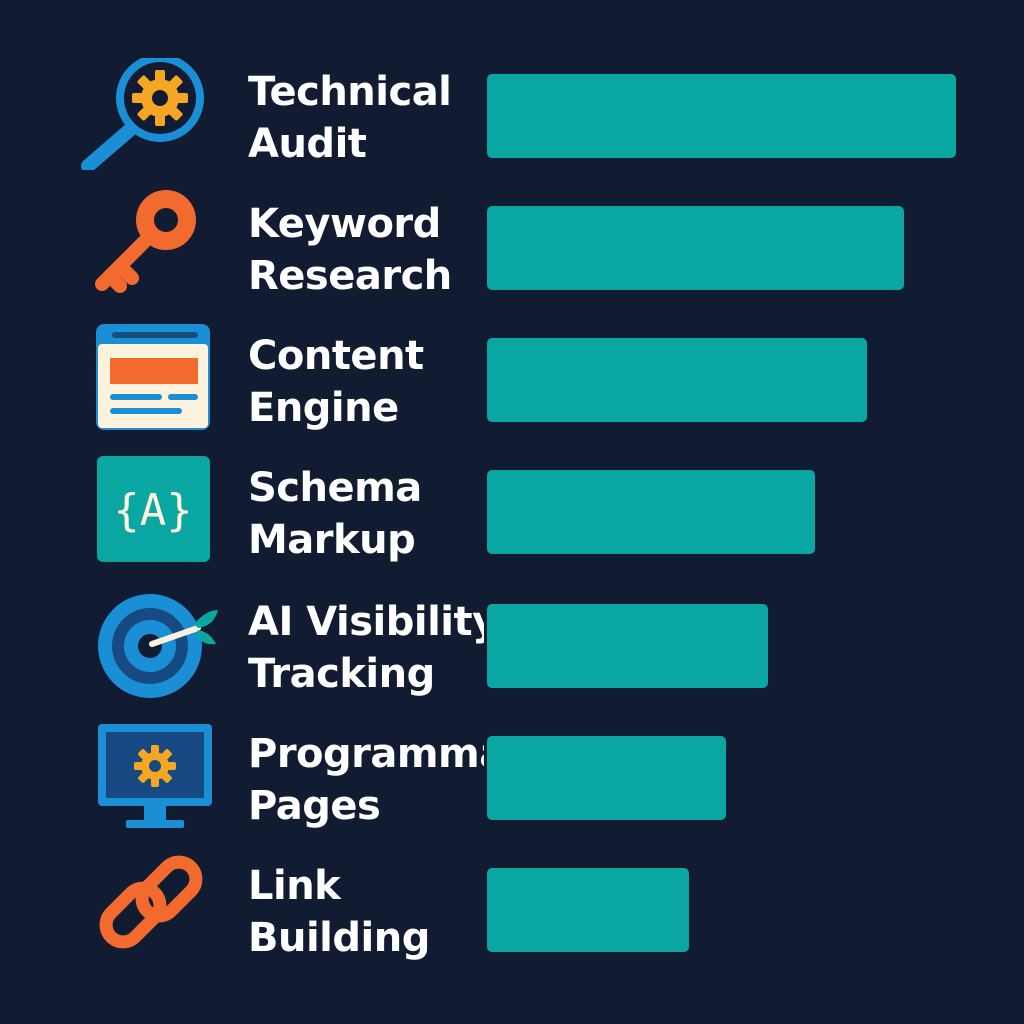  What do you see at coordinates (152, 510) in the screenshot?
I see `svg-text: {A}` at bounding box center [152, 510].